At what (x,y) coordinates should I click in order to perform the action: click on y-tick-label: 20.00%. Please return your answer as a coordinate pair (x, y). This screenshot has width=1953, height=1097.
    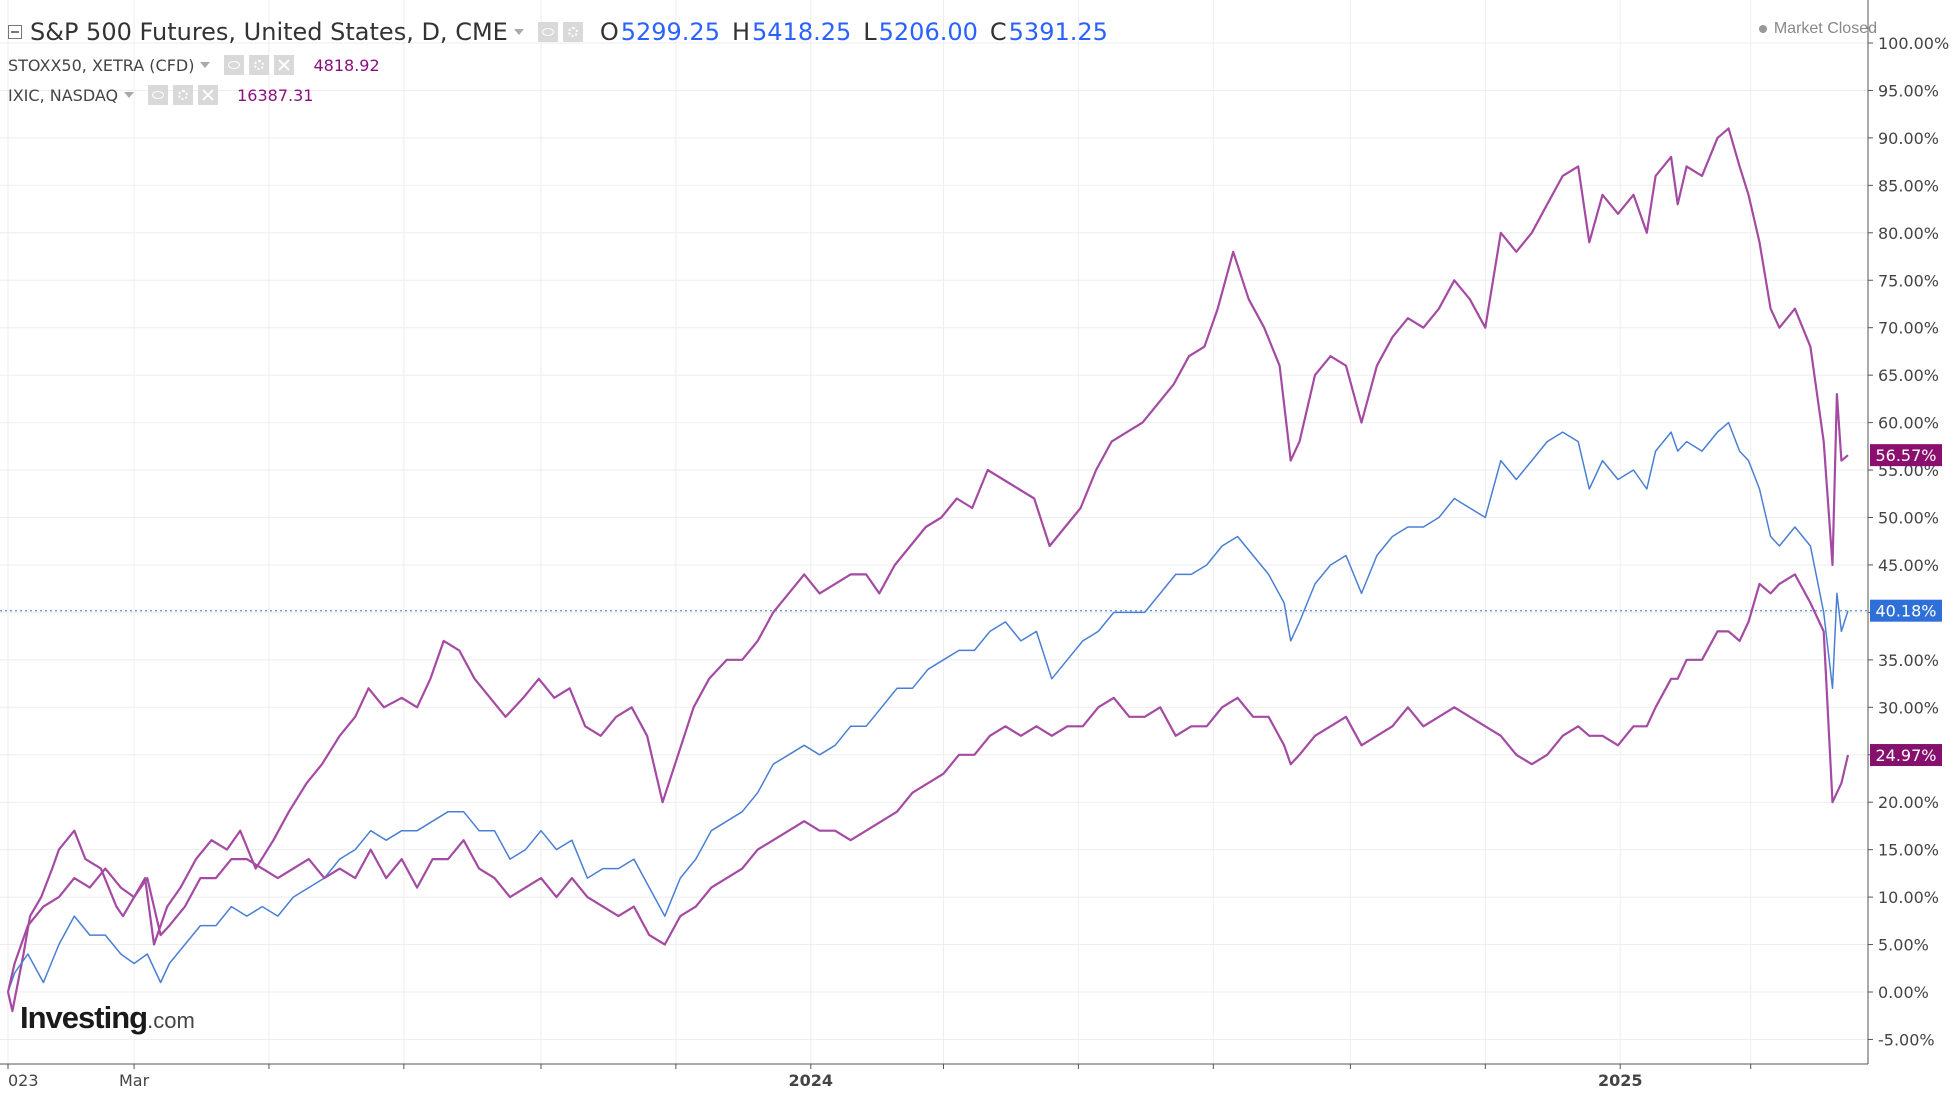
    Looking at the image, I should click on (1908, 802).